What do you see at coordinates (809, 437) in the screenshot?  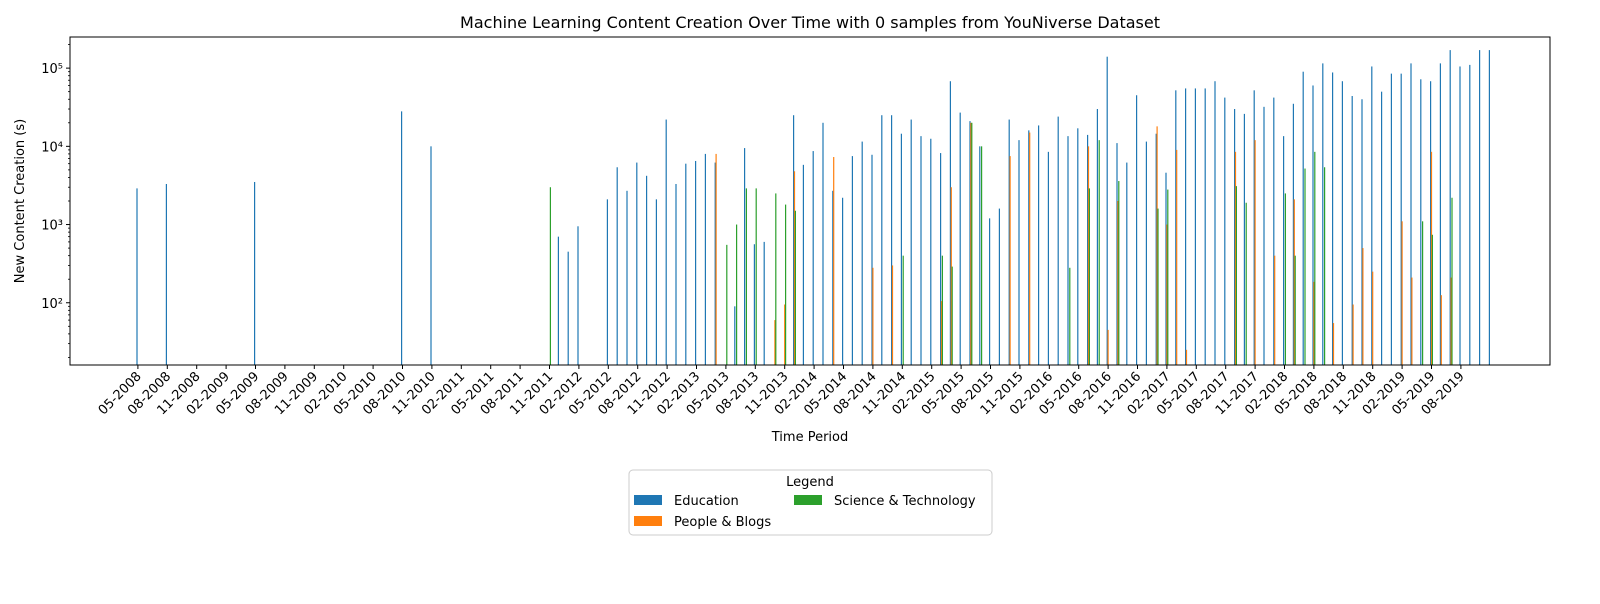 I see `x-axis-label: Time Period` at bounding box center [809, 437].